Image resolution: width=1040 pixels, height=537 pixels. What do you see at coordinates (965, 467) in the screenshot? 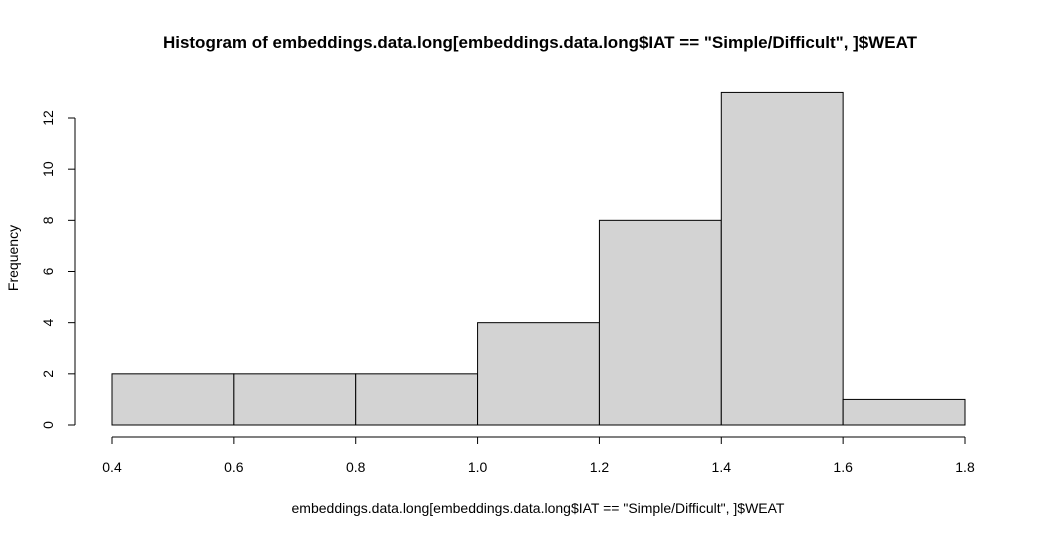
I see `x-tick-label-7: 1.8` at bounding box center [965, 467].